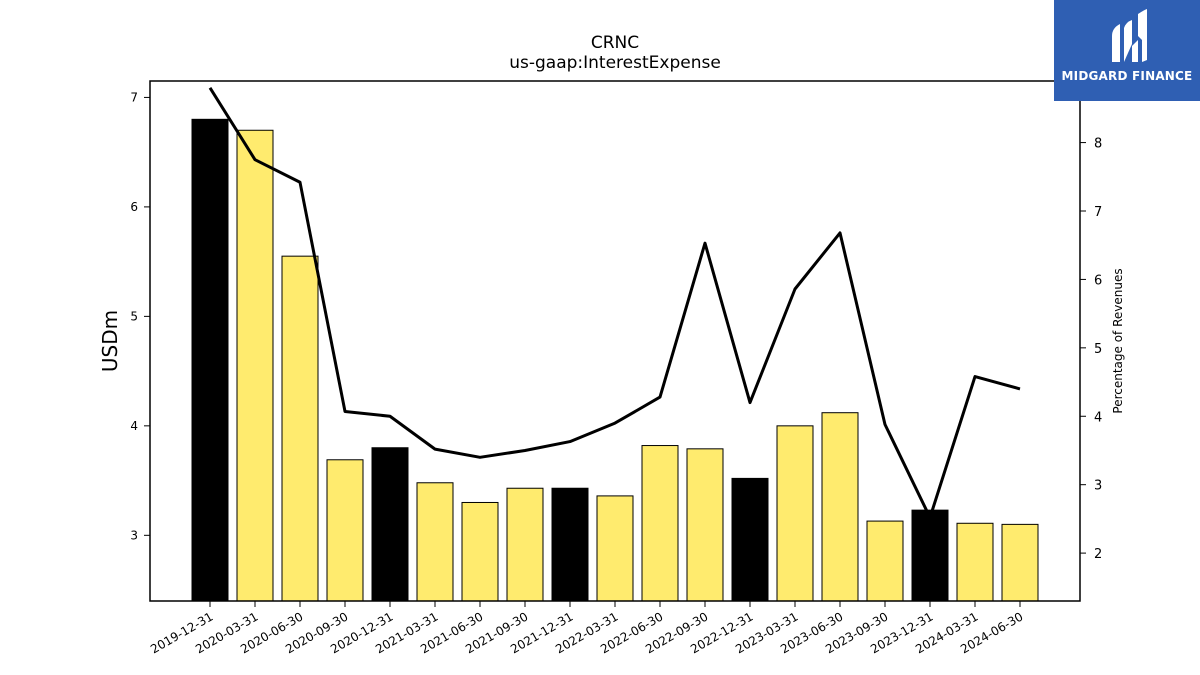  I want to click on ytick-left-label: 5, so click(134, 316).